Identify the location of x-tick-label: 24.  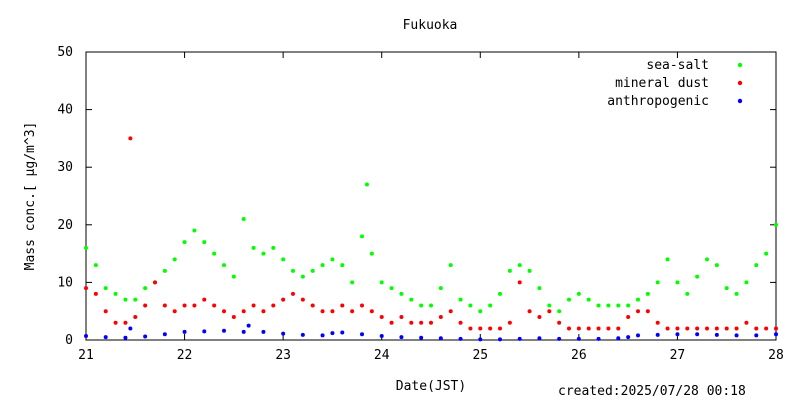
(382, 355).